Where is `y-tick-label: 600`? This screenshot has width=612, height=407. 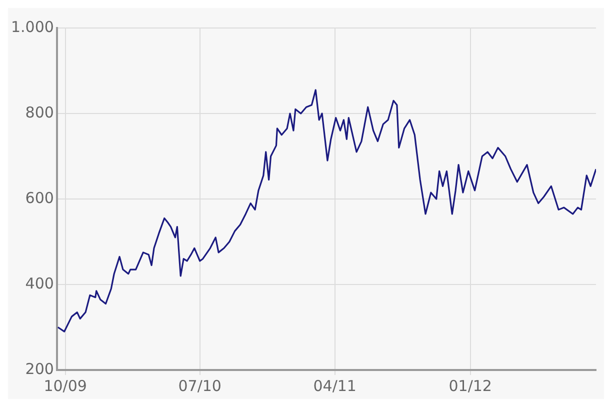 y-tick-label: 600 is located at coordinates (39, 197).